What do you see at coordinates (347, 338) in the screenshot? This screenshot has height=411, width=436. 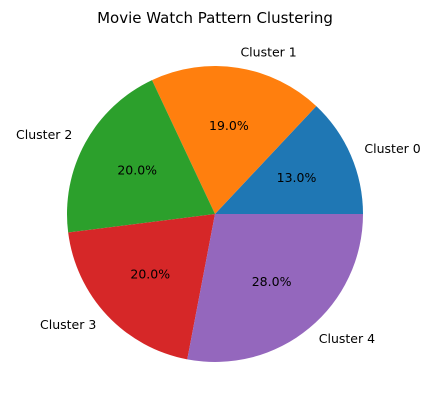 I see `slice-label-4: Cluster 4` at bounding box center [347, 338].